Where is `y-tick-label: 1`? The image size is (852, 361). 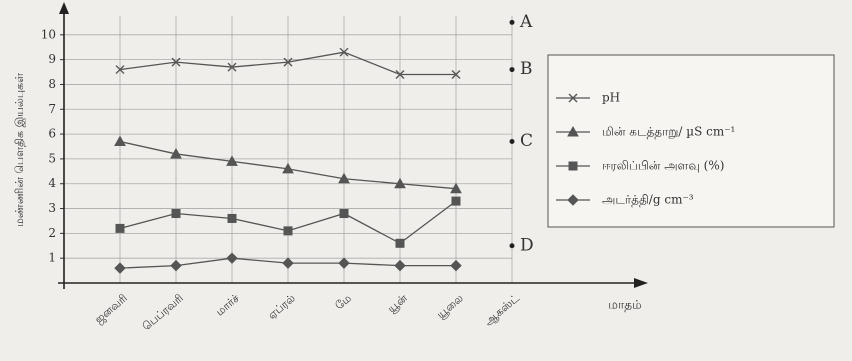 y-tick-label: 1 is located at coordinates (52, 258).